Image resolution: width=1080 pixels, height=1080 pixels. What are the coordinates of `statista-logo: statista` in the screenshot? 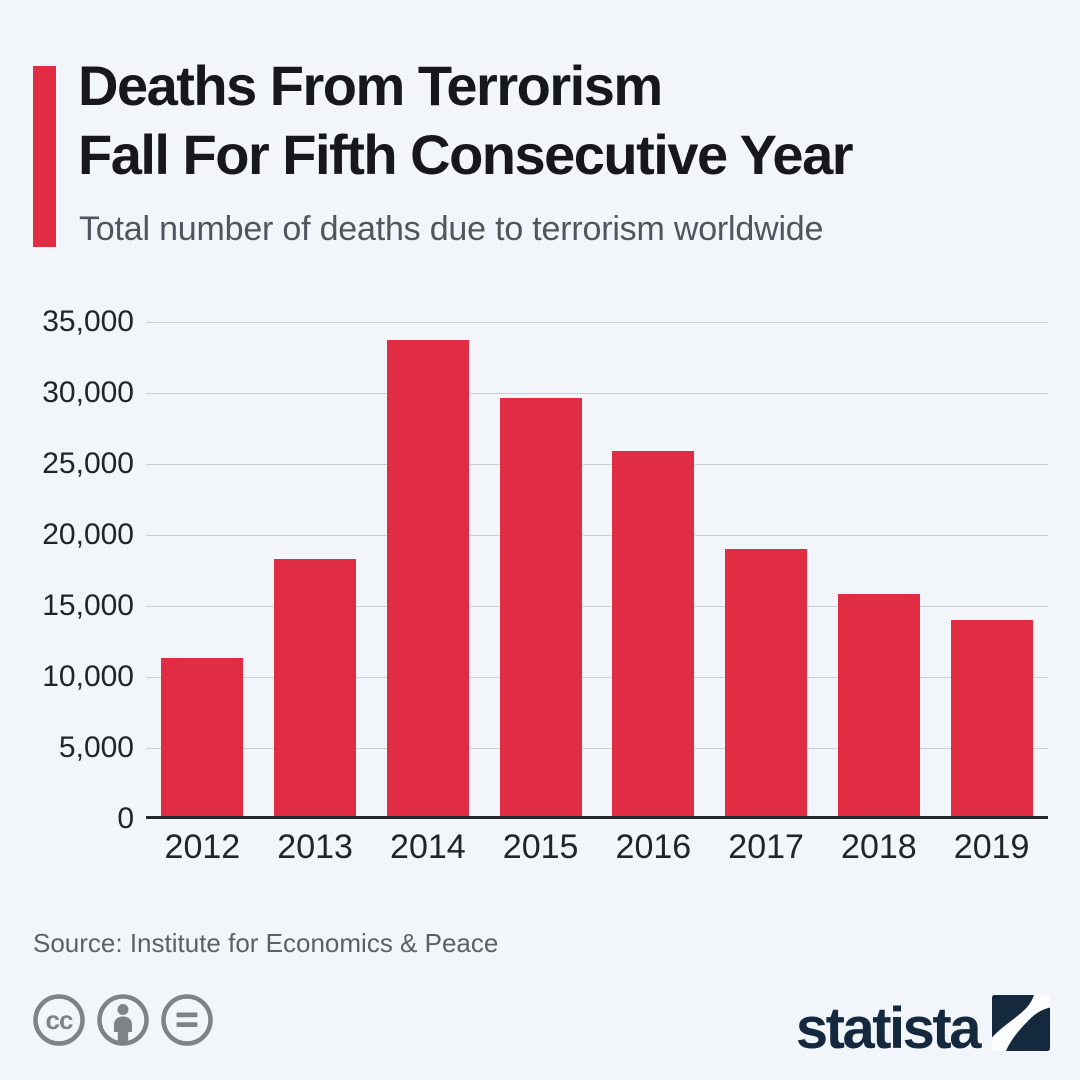 It's located at (922, 1028).